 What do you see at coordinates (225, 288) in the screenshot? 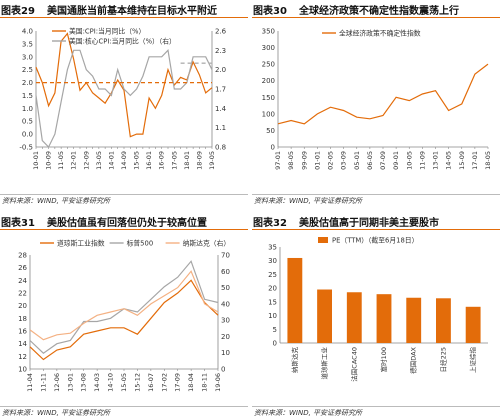
I see `y-tick-label-right: 50` at bounding box center [225, 288].